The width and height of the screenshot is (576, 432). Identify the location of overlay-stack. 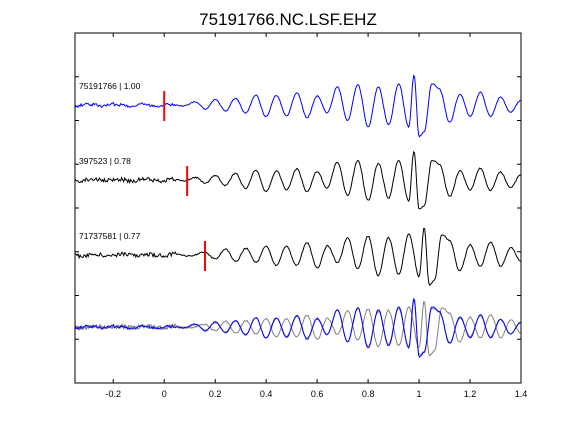
(298, 327).